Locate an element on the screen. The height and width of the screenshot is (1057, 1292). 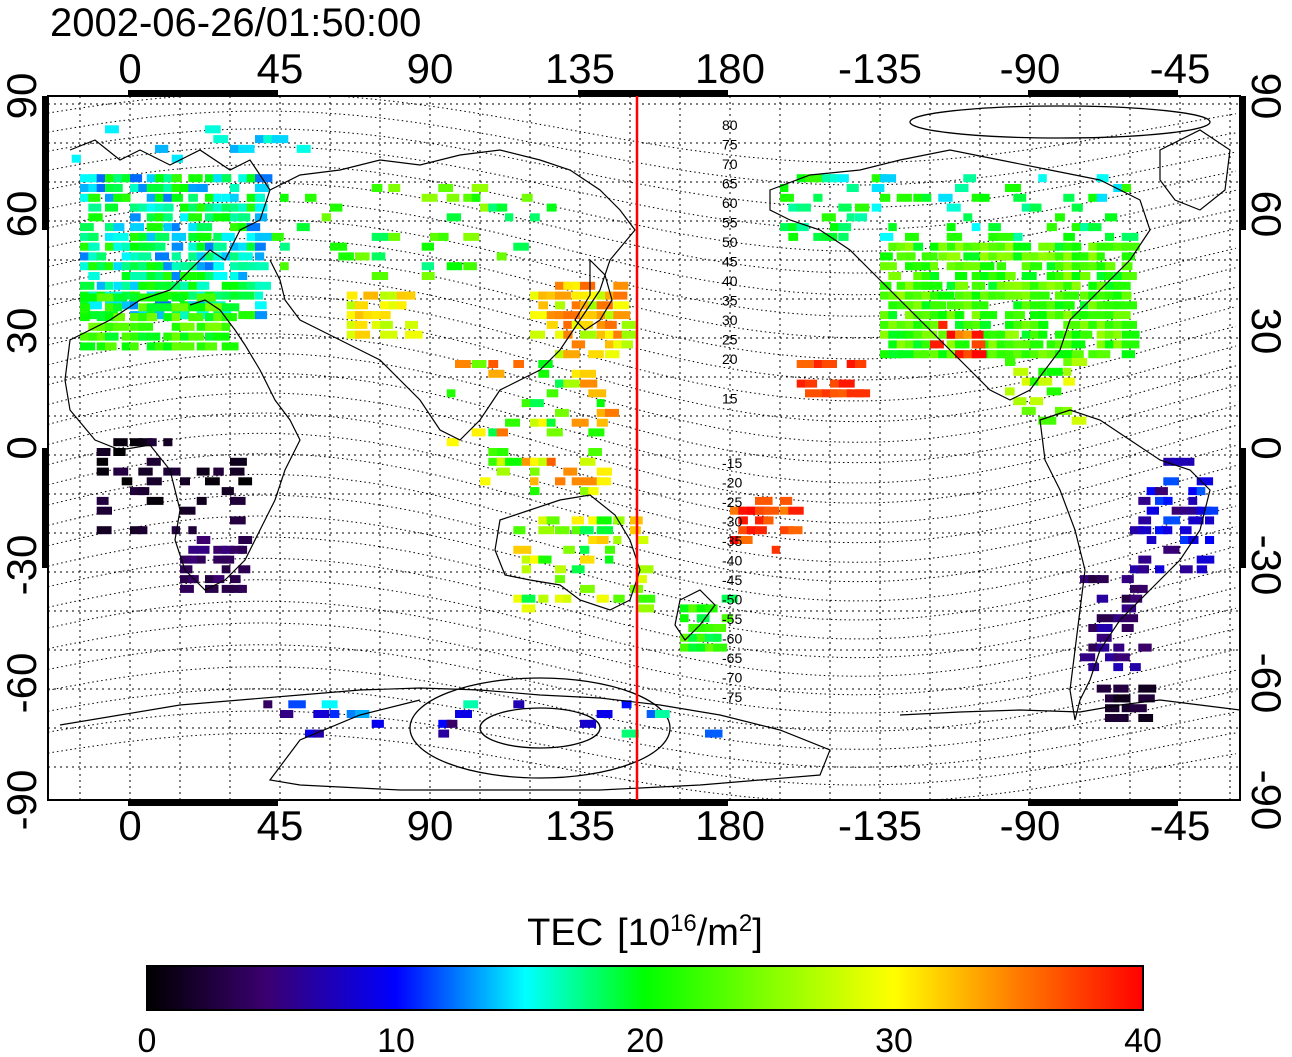
contour-label: -75 is located at coordinates (732, 697).